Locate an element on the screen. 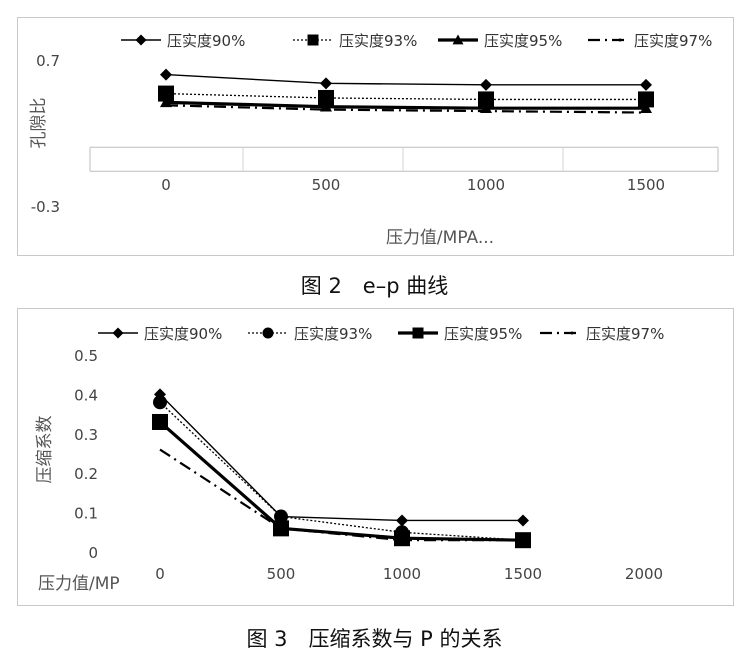 The image size is (749, 667). y-tick-label-3: 0.3 is located at coordinates (86, 435).